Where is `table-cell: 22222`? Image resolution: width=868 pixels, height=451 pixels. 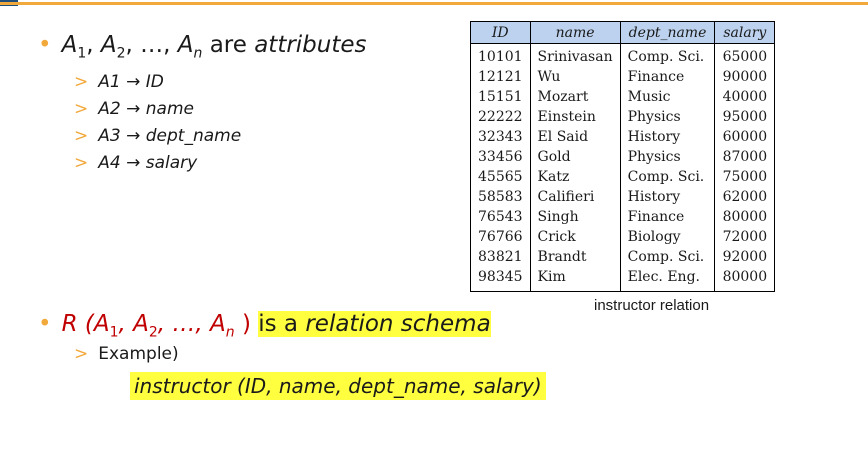
table-cell: 22222 is located at coordinates (500, 117).